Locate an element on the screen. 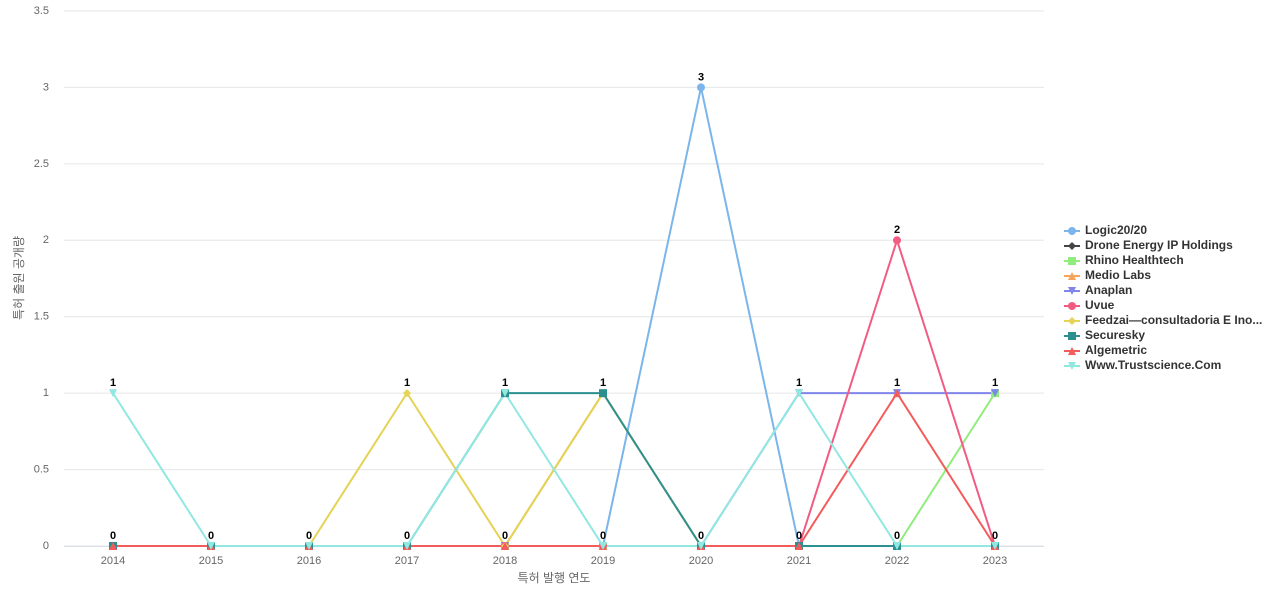 This screenshot has height=605, width=1280. legend-label: Medio Labs is located at coordinates (1118, 275).